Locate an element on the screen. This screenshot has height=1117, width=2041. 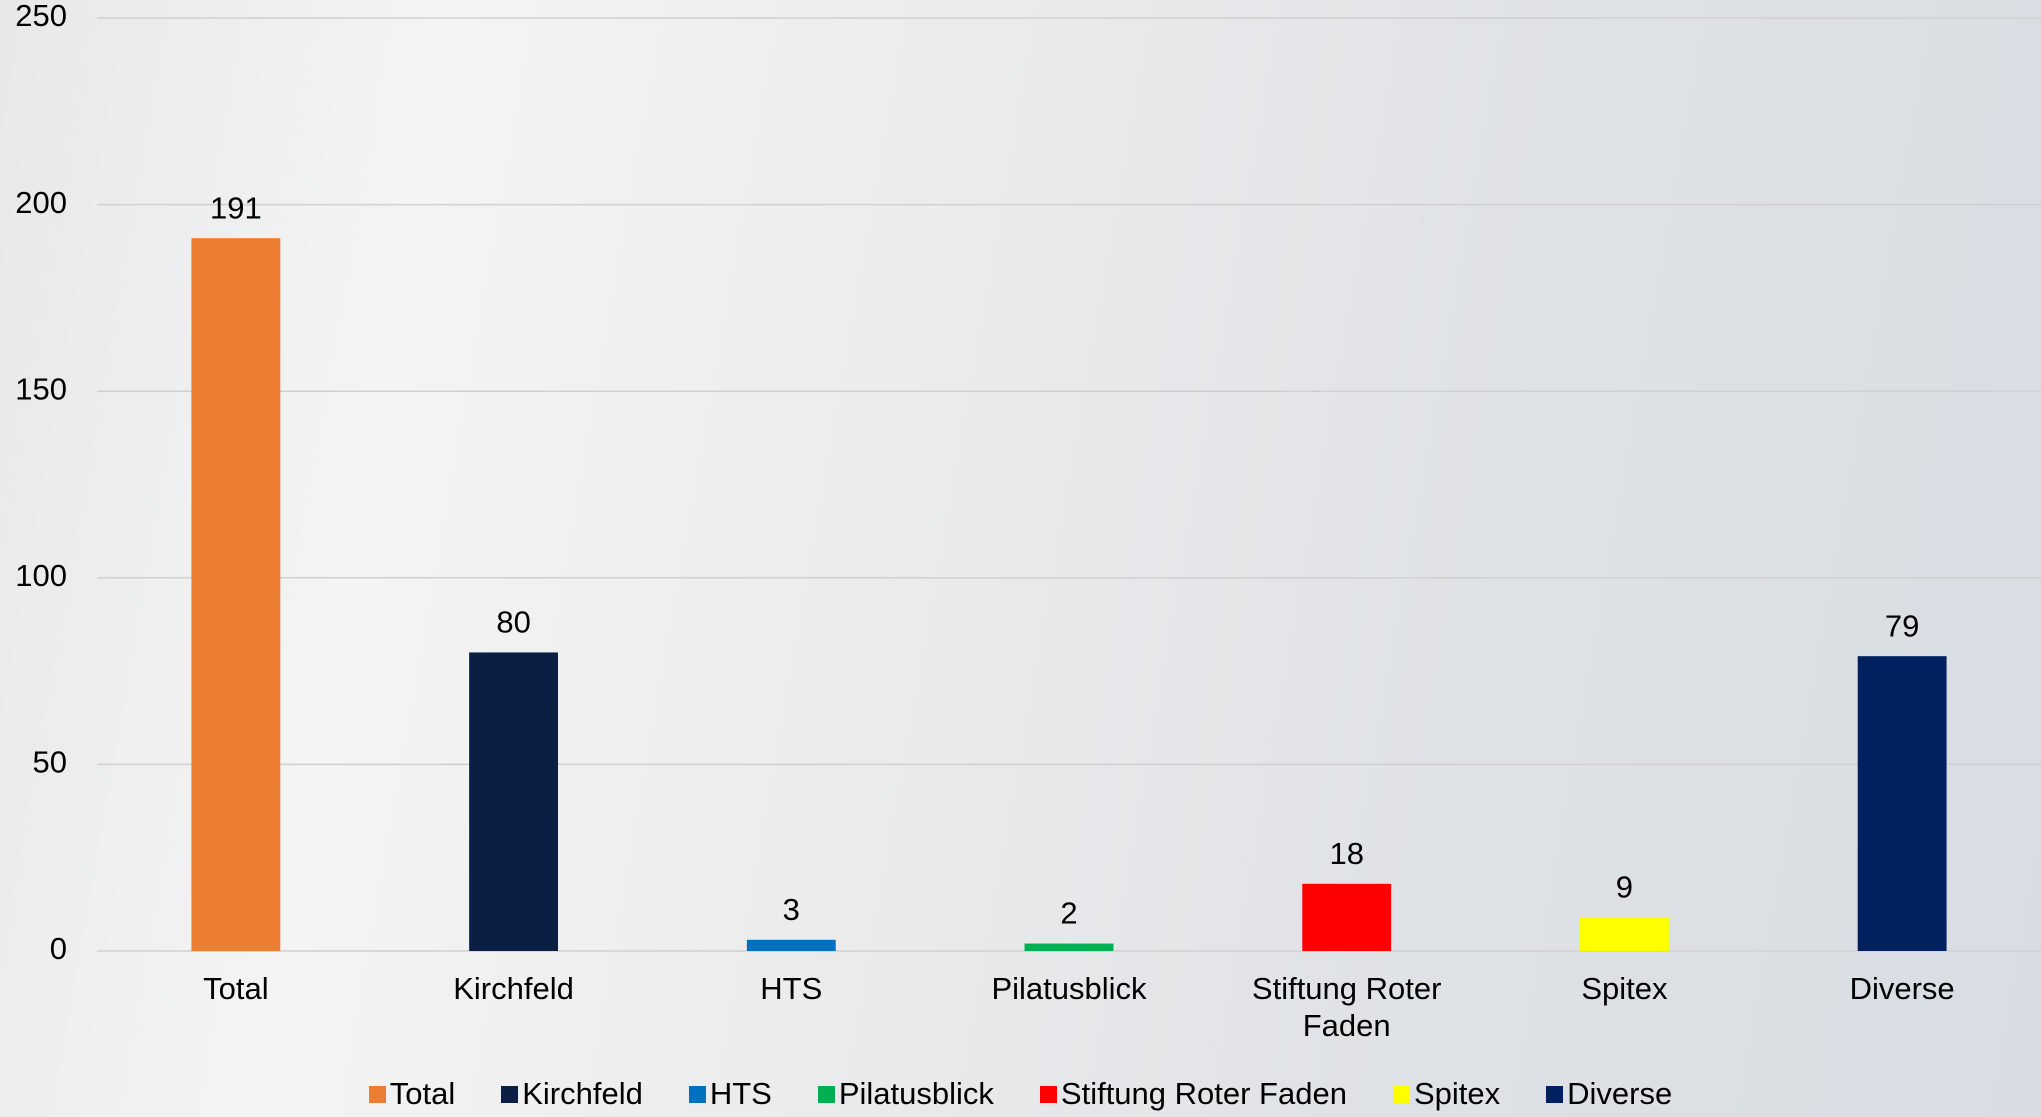
legend-item: Pilatusblick is located at coordinates (905, 1094).